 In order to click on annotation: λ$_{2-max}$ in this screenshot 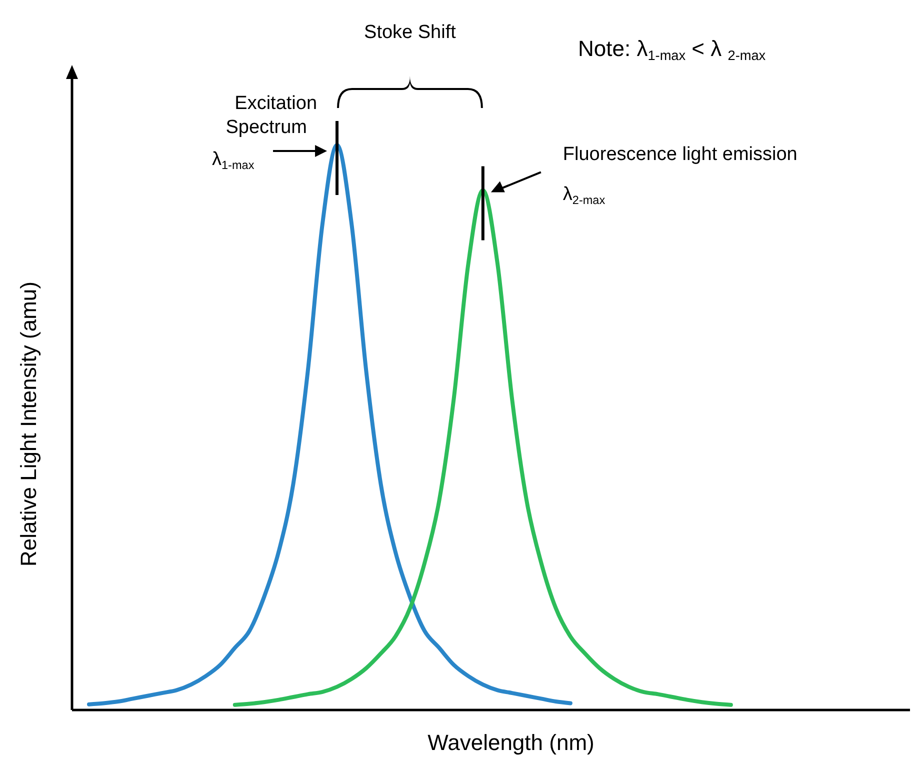, I will do `click(584, 195)`.